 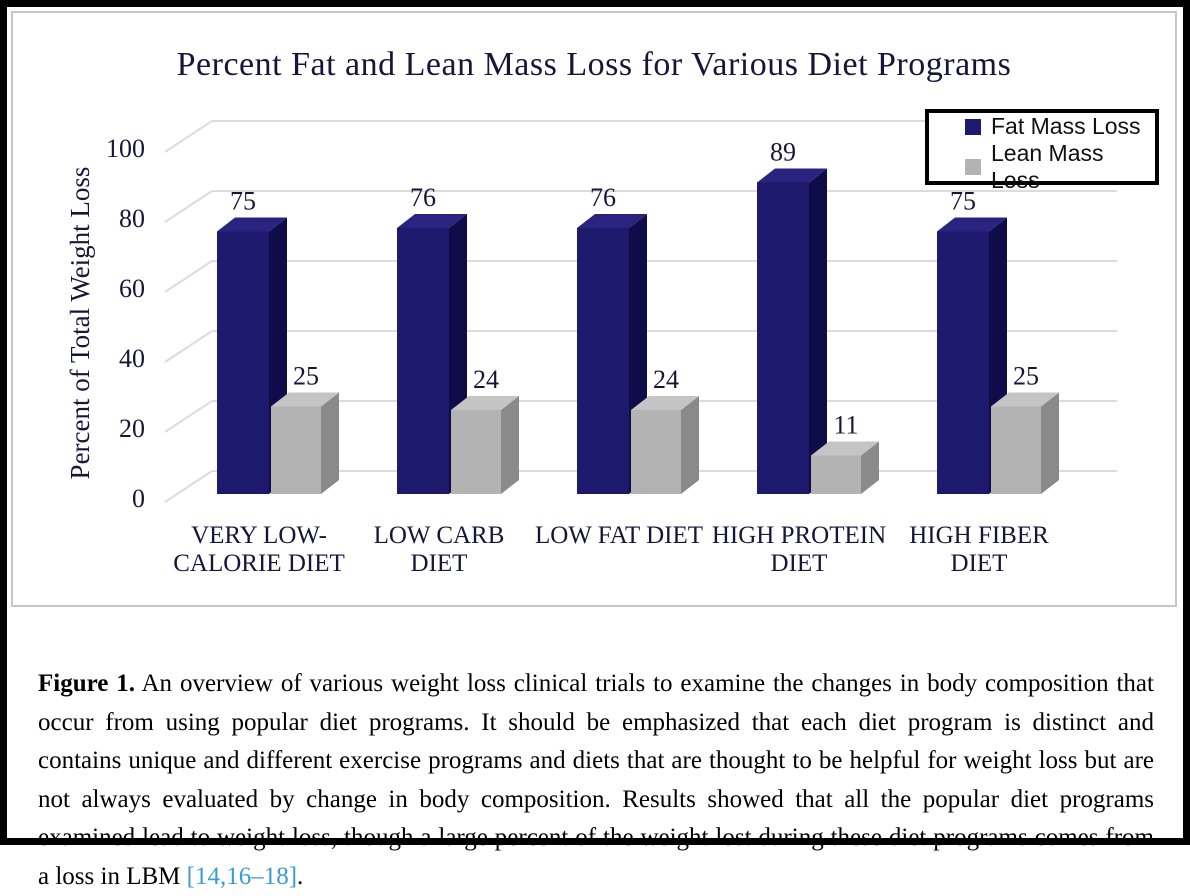 What do you see at coordinates (973, 126) in the screenshot?
I see `fat-mass-swatch-icon` at bounding box center [973, 126].